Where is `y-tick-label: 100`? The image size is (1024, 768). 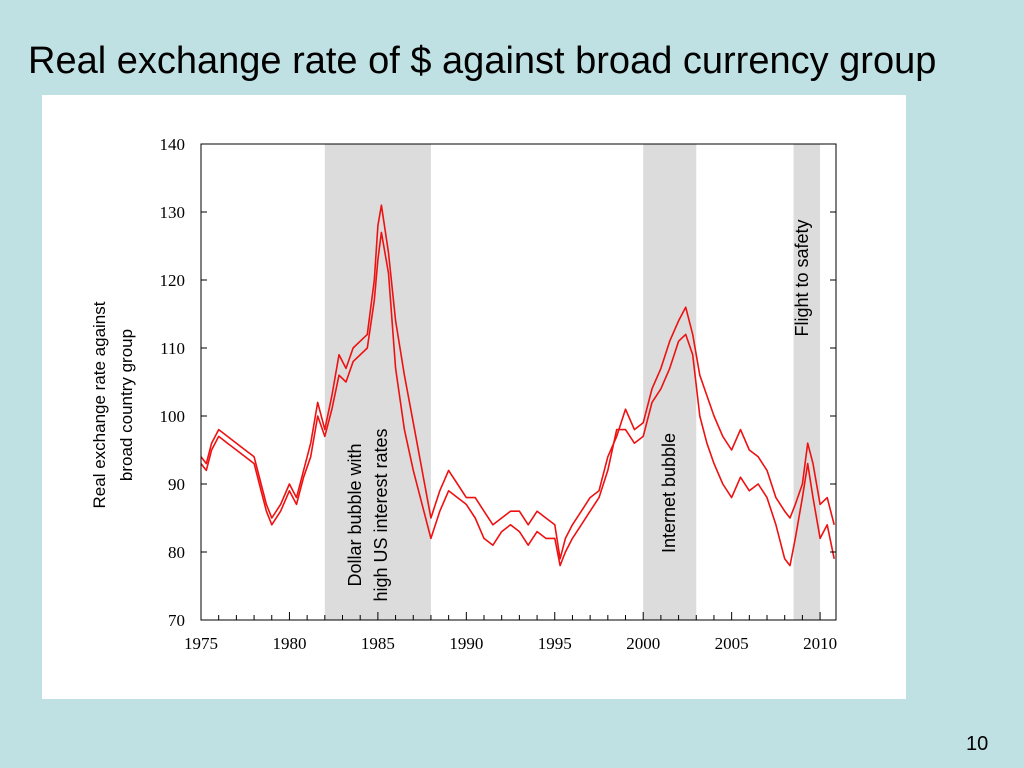 y-tick-label: 100 is located at coordinates (173, 416).